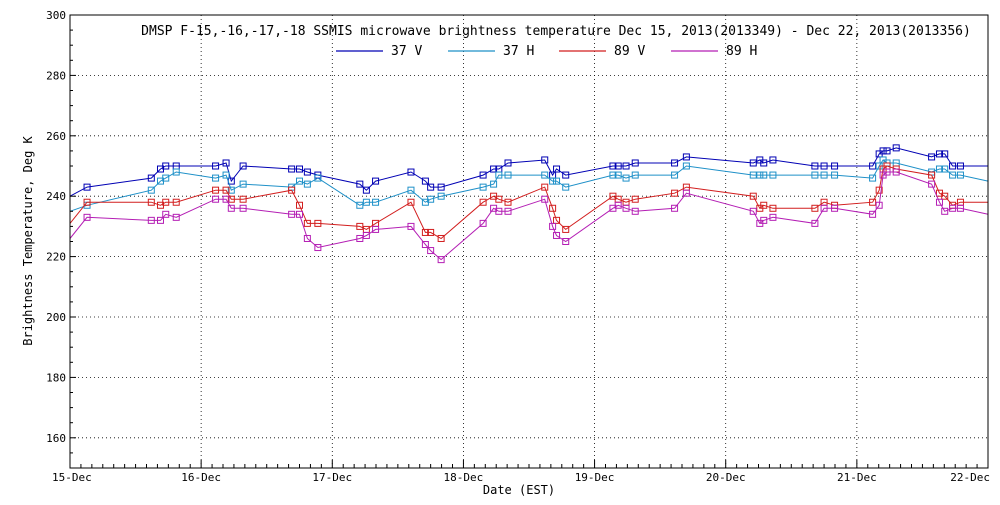 The height and width of the screenshot is (505, 1000). Describe the element at coordinates (519, 490) in the screenshot. I see `x-axis-title: Date (EST)` at that location.